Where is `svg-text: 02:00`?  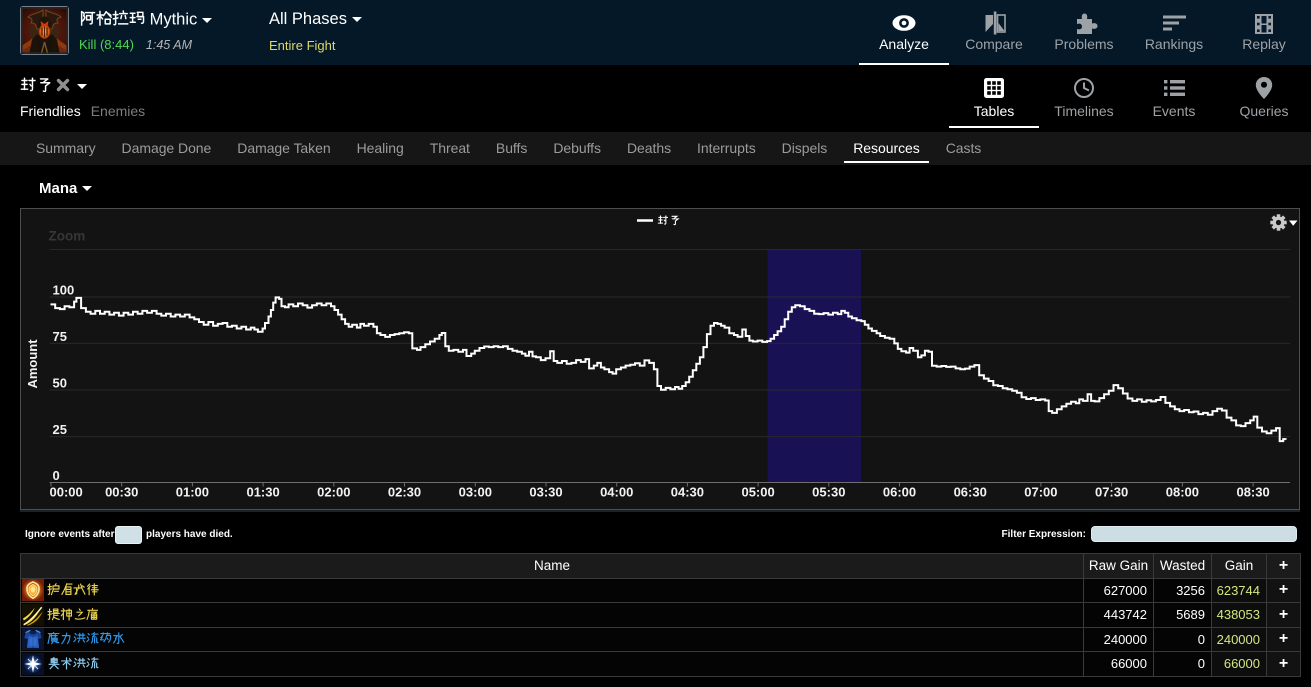 svg-text: 02:00 is located at coordinates (333, 492).